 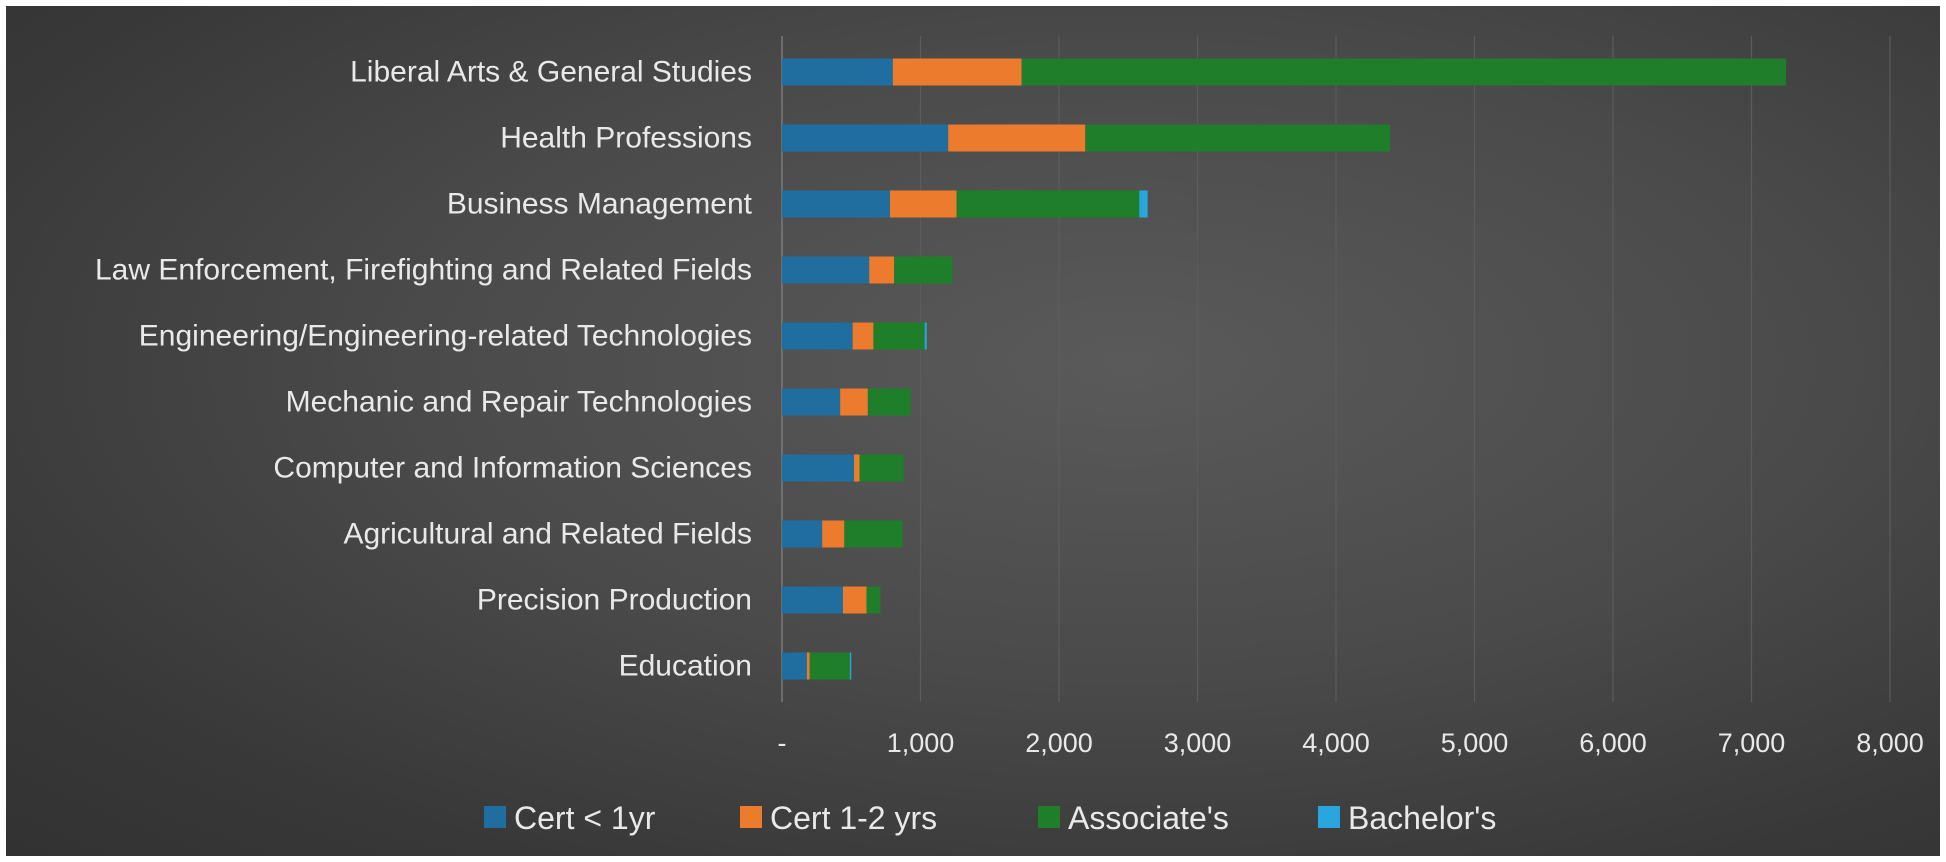 What do you see at coordinates (551, 72) in the screenshot?
I see `category-label: Liberal Arts & General Studies` at bounding box center [551, 72].